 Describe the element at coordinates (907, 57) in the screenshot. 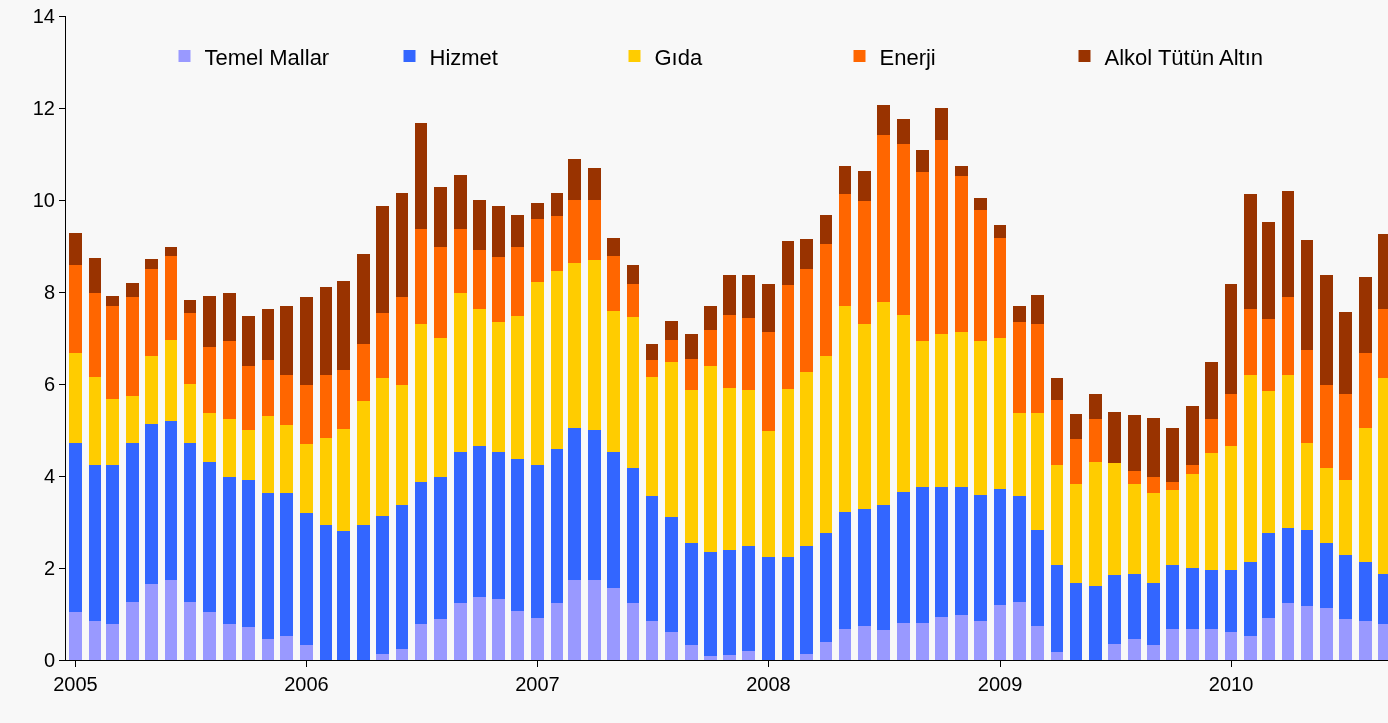

I see `legend-label: Enerji` at that location.